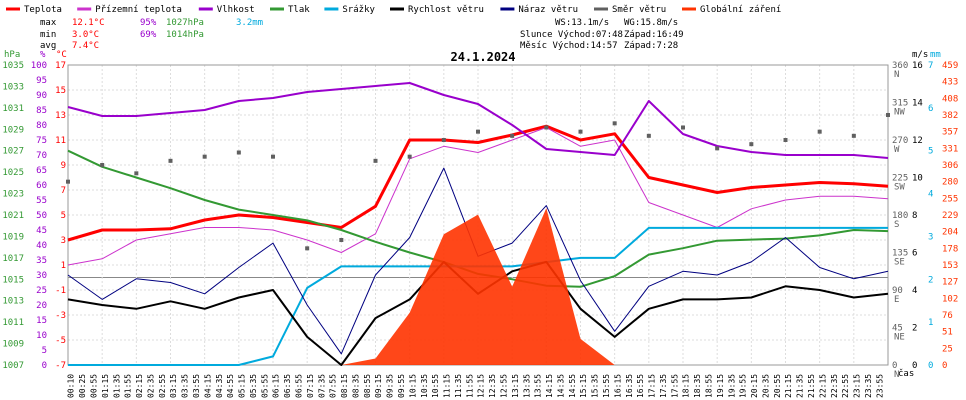  Describe the element at coordinates (71, 386) in the screenshot. I see `tick-x-0: 00:10` at that location.